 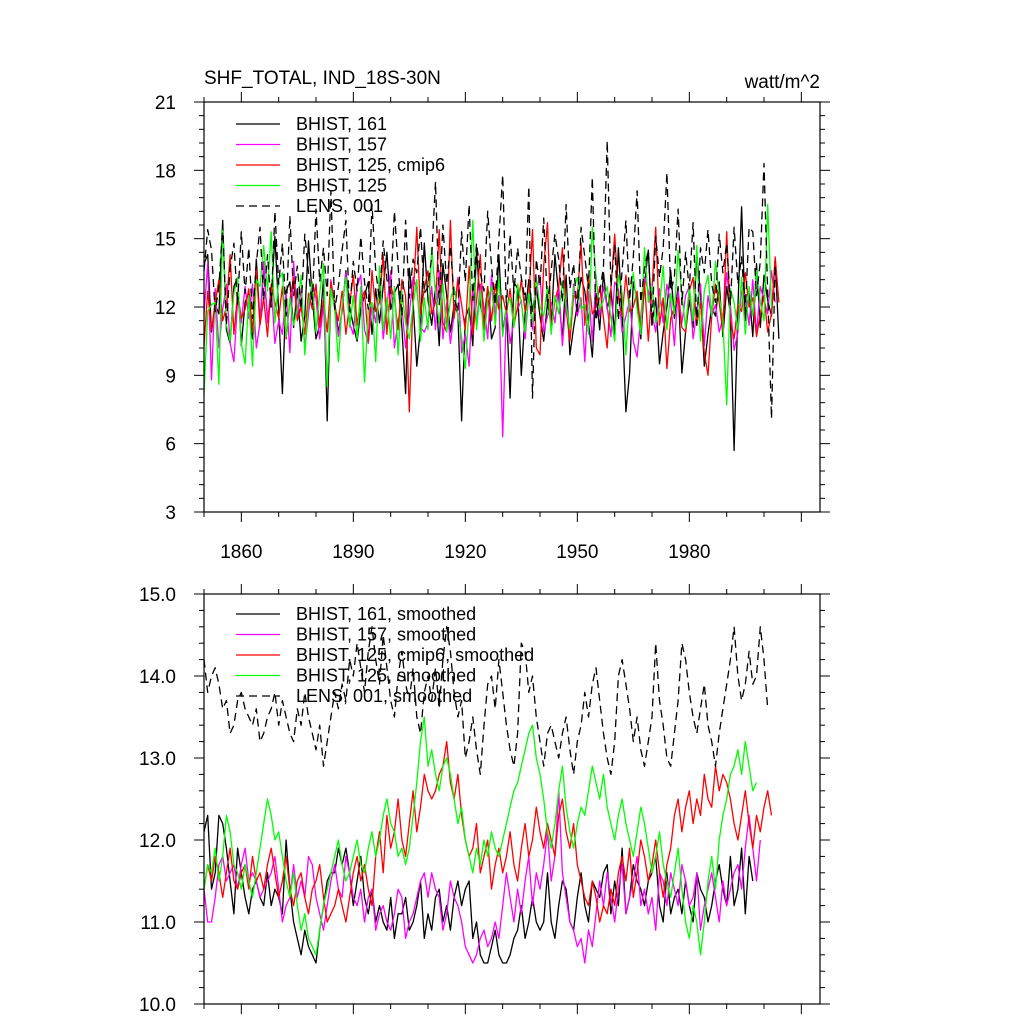 What do you see at coordinates (577, 552) in the screenshot?
I see `x-tick-label: 1950` at bounding box center [577, 552].